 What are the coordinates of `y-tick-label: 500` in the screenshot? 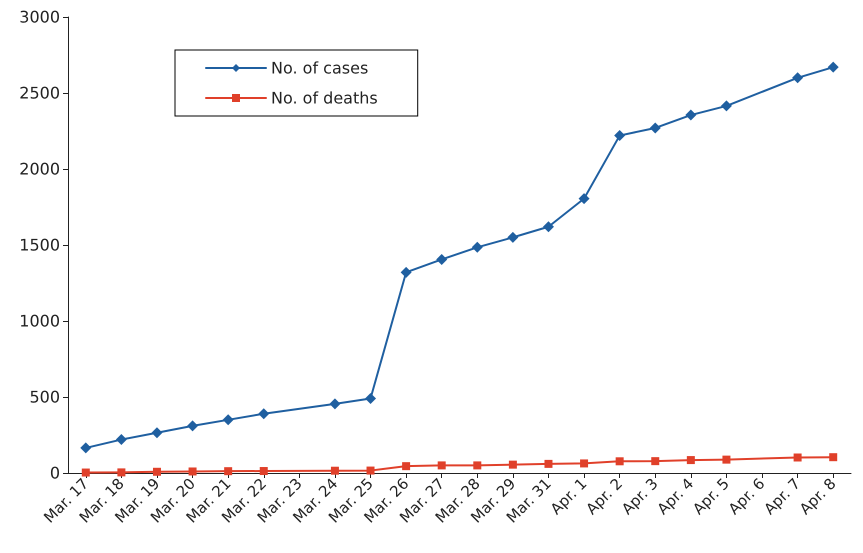 It's located at (44, 397).